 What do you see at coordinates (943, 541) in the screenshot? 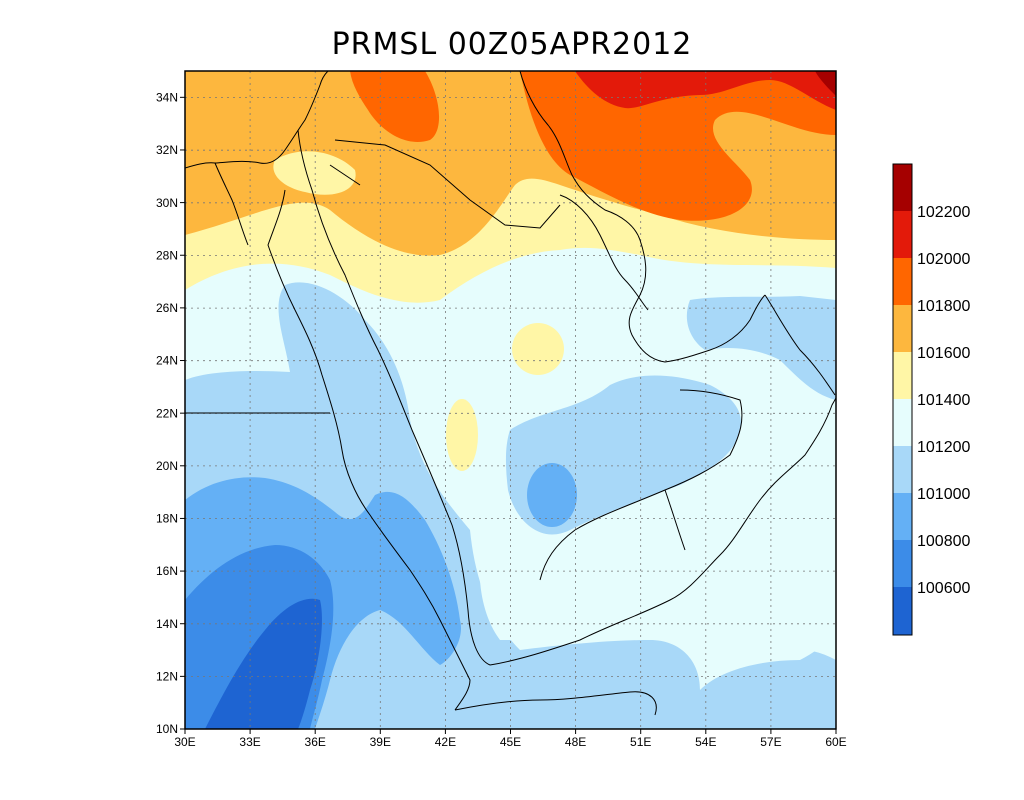
I see `colorbar-label: 100800` at bounding box center [943, 541].